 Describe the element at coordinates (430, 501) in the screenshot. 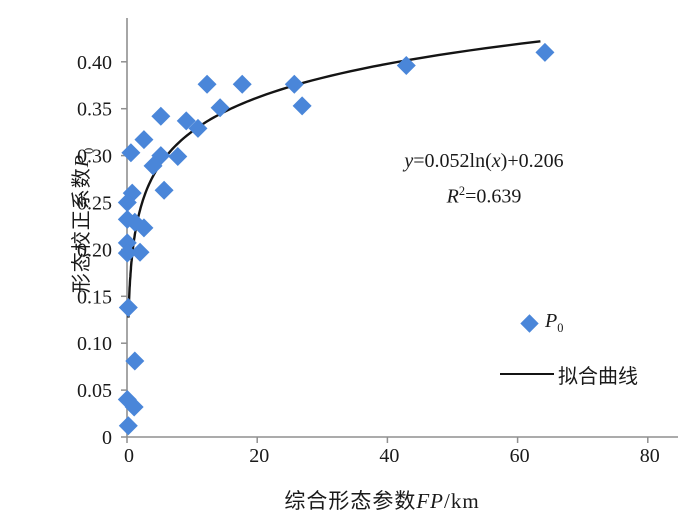

I see `x-axis-title-variable: FP` at that location.